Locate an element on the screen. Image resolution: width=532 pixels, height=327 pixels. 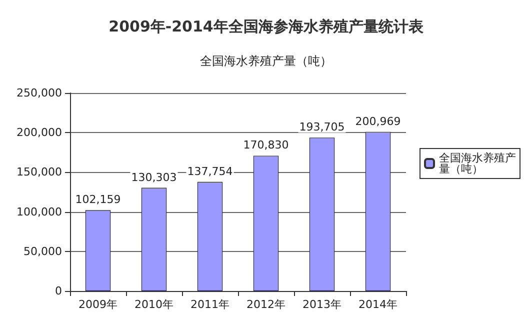
y-tick-label: 50,000 is located at coordinates (43, 251).